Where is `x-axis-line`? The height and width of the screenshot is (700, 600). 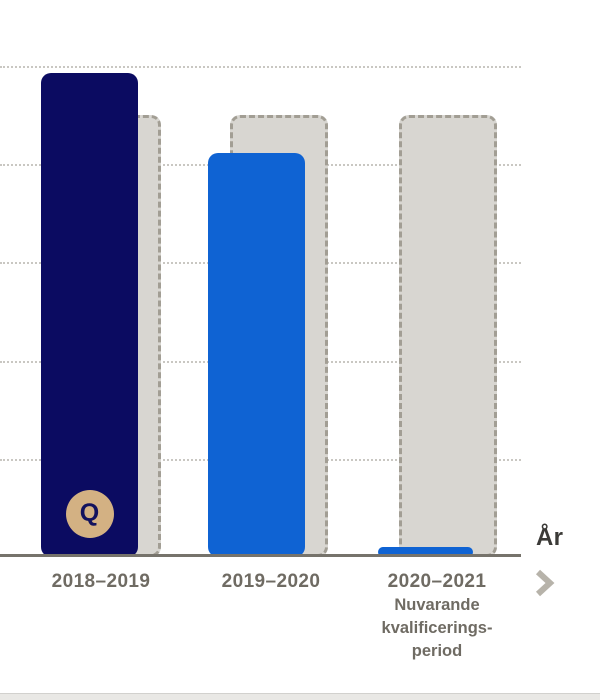
x-axis-line is located at coordinates (260, 555).